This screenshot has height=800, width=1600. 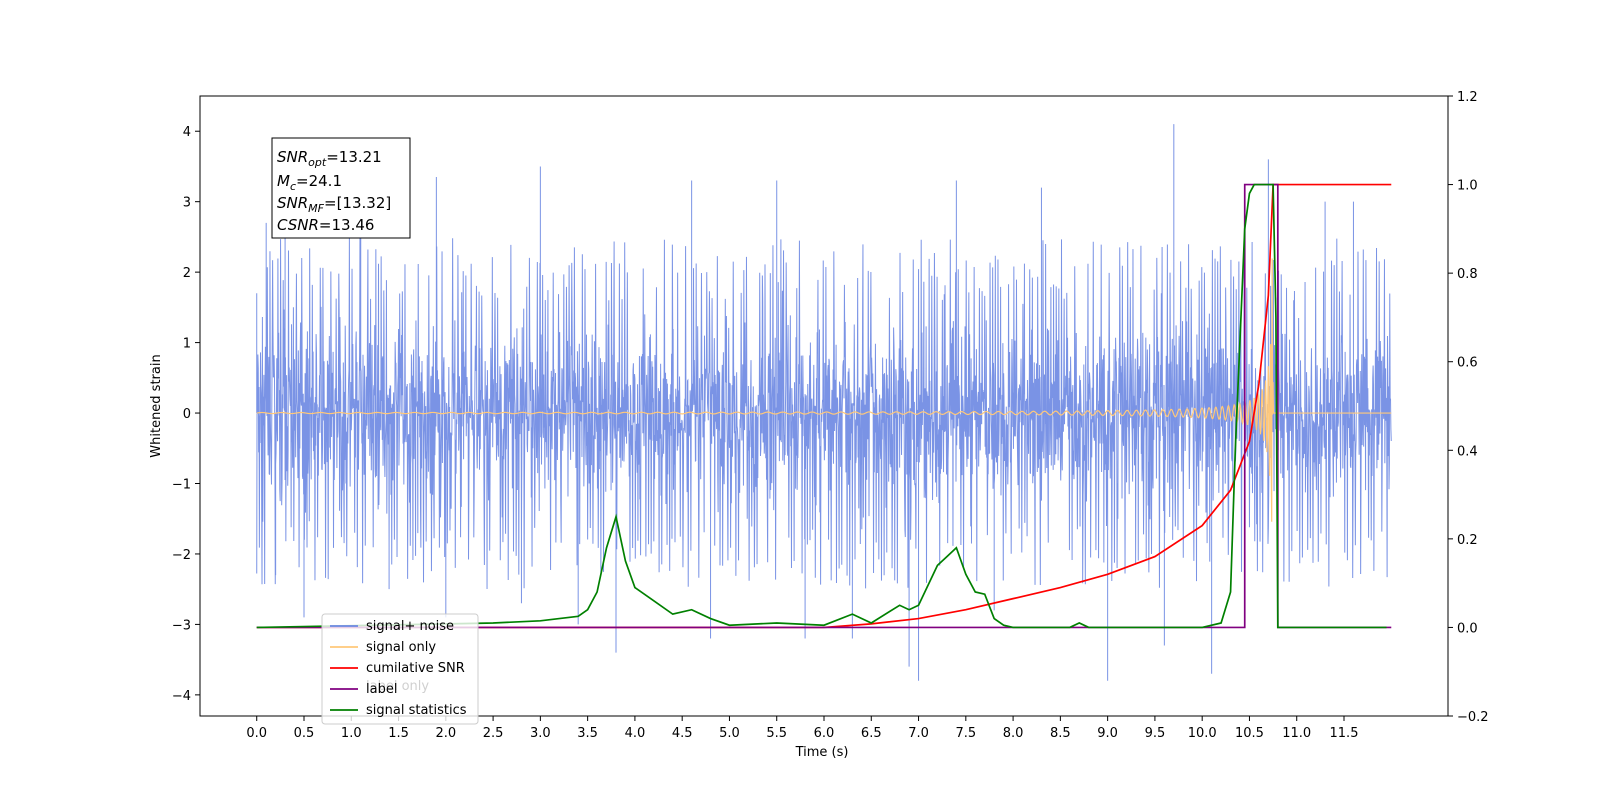 I want to click on y-tick-label-right: 1.2, so click(x=1467, y=97).